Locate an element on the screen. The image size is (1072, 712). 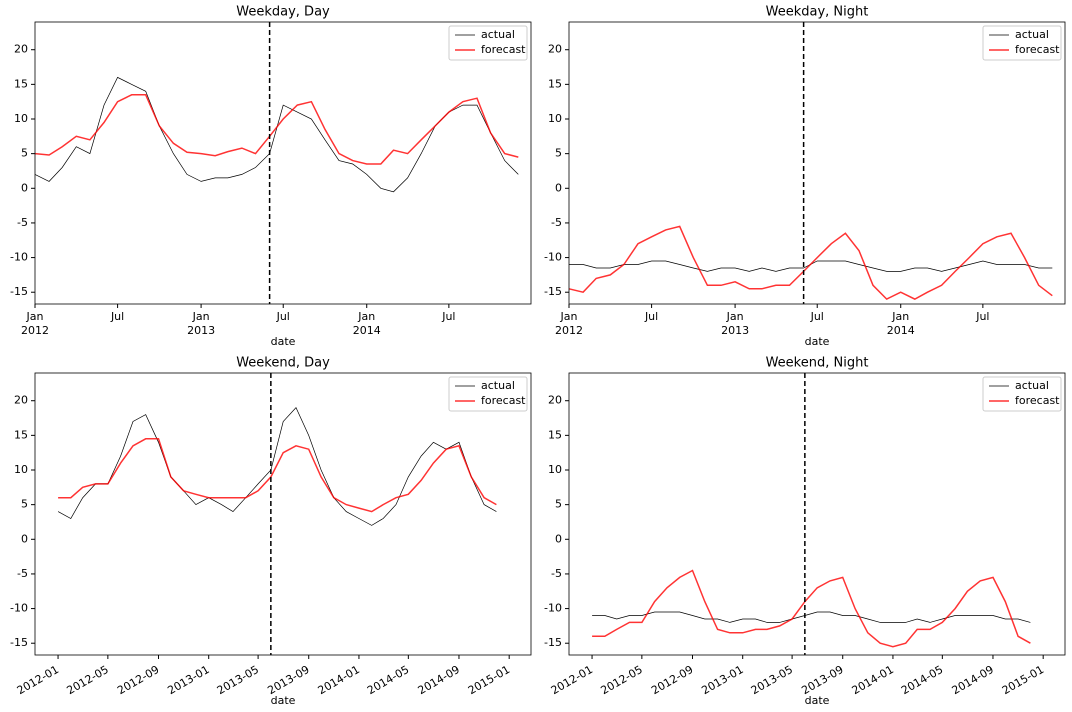
chart-title: Weekday, Day is located at coordinates (283, 12).